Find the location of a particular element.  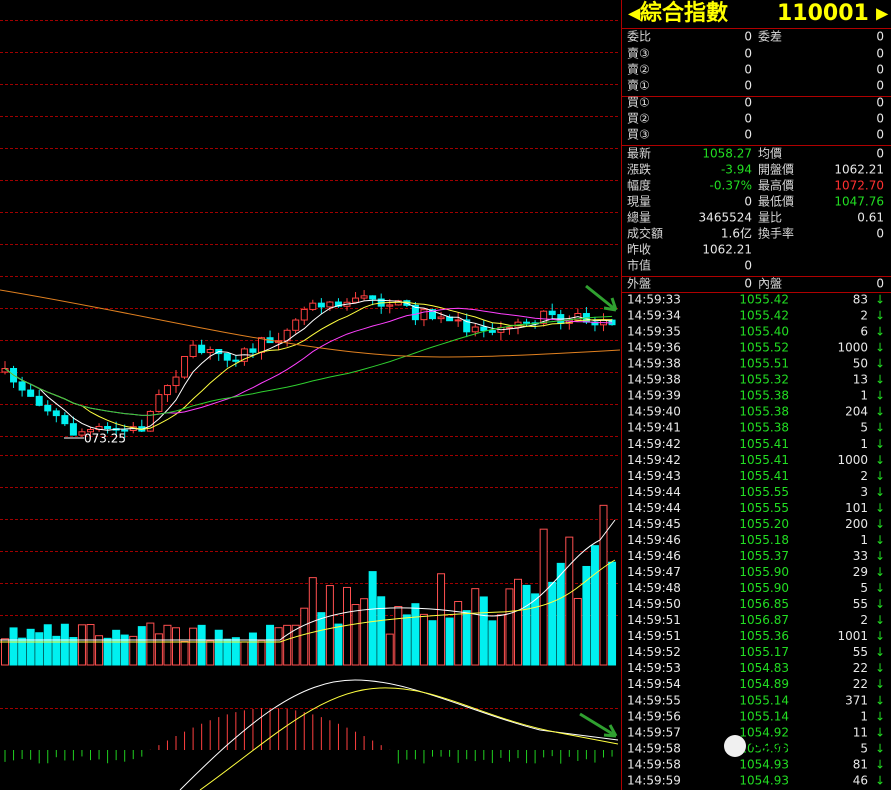

annotation-arrow is located at coordinates (598, 725).